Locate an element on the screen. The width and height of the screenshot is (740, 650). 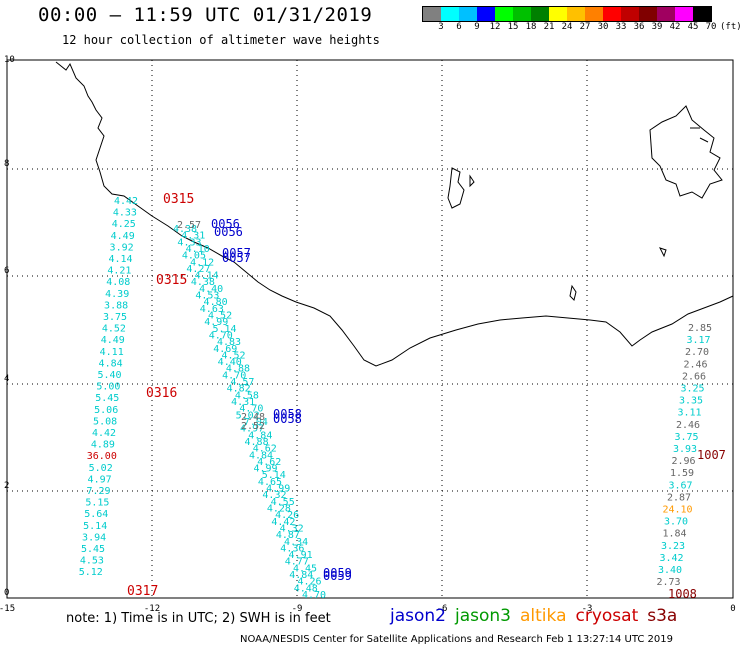
wave-height-label: 4.53 is located at coordinates (207, 296).